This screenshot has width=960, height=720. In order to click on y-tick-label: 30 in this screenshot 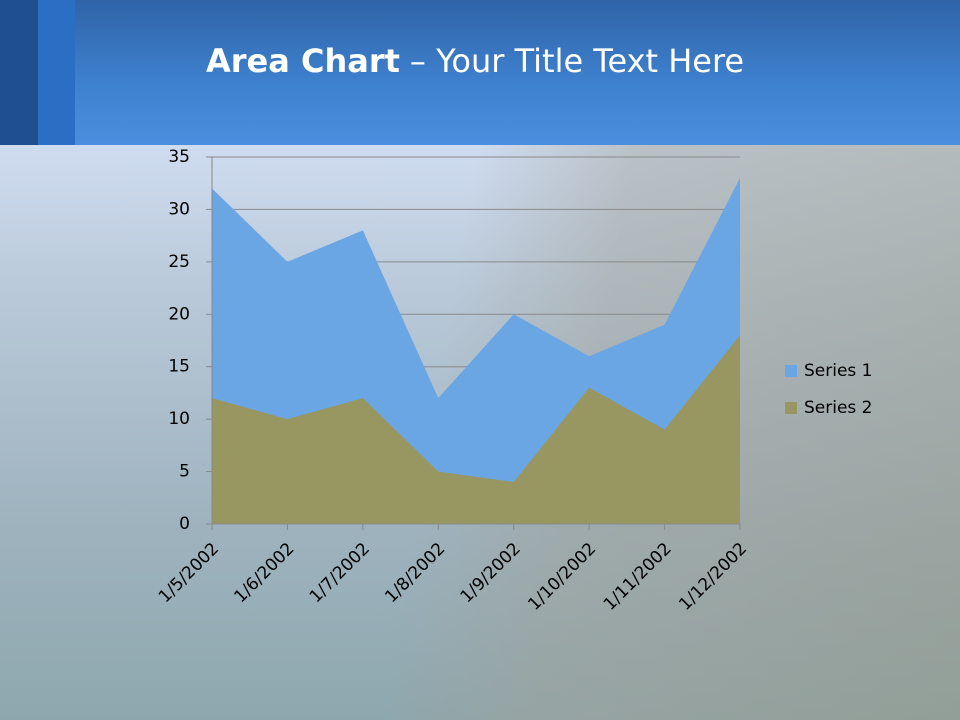, I will do `click(179, 209)`.